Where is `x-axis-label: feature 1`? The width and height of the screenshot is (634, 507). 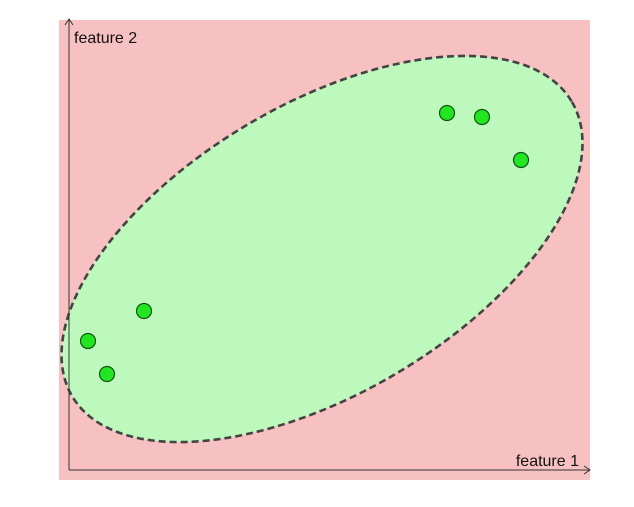
x-axis-label: feature 1 is located at coordinates (547, 461).